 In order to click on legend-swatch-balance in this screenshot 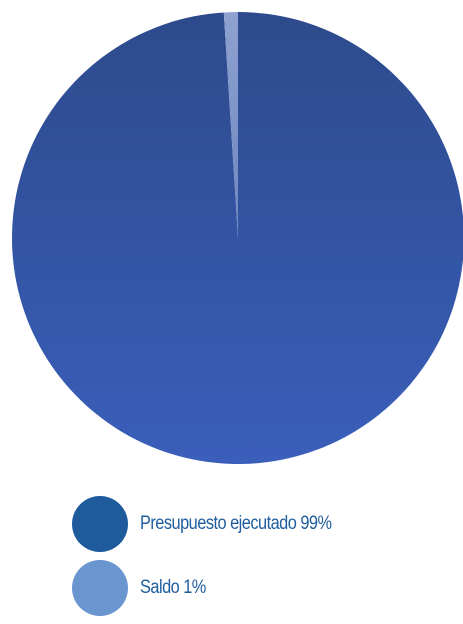, I will do `click(100, 588)`.